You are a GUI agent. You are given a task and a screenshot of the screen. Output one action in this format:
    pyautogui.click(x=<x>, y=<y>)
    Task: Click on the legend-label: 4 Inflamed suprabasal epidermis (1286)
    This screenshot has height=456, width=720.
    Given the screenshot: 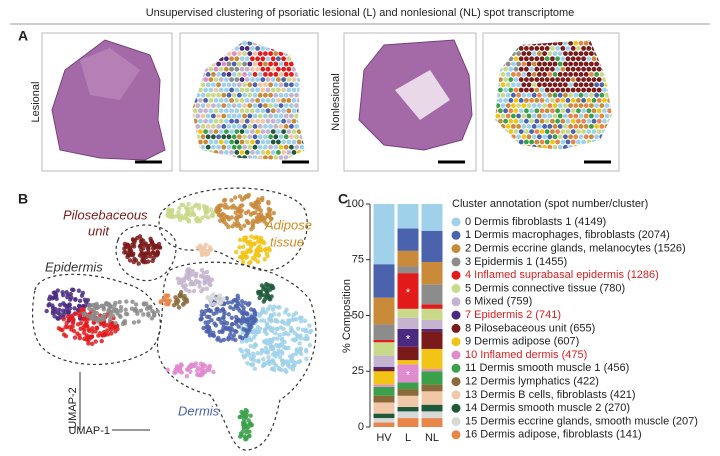 What is the action you would take?
    pyautogui.click(x=562, y=275)
    